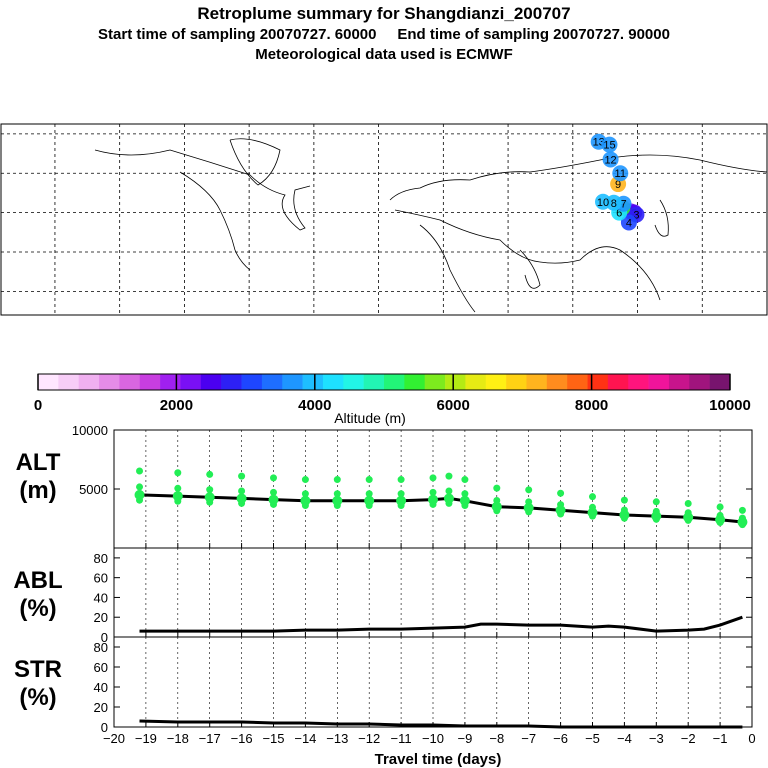  I want to click on x-tick-label: −18, so click(178, 738).